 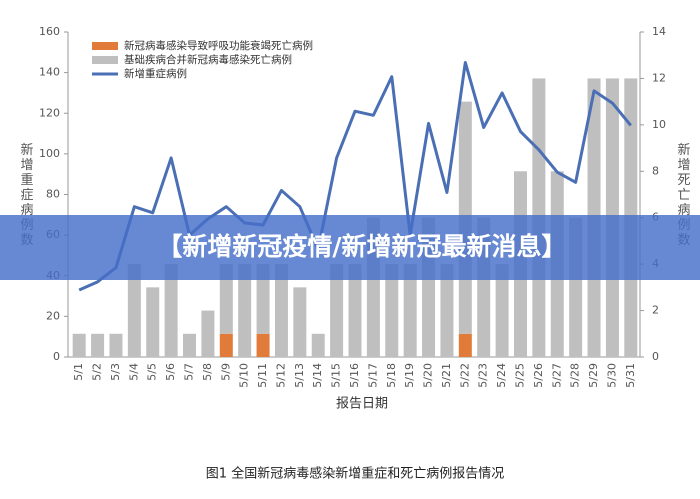 I want to click on x-tick-label: 5/21, so click(x=446, y=375).